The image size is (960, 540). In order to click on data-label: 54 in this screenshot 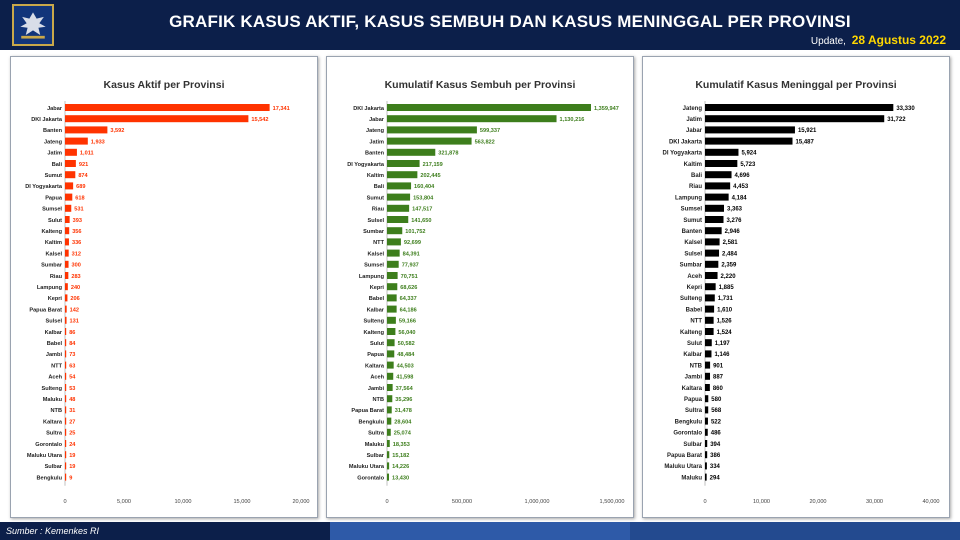, I will do `click(72, 378)`.